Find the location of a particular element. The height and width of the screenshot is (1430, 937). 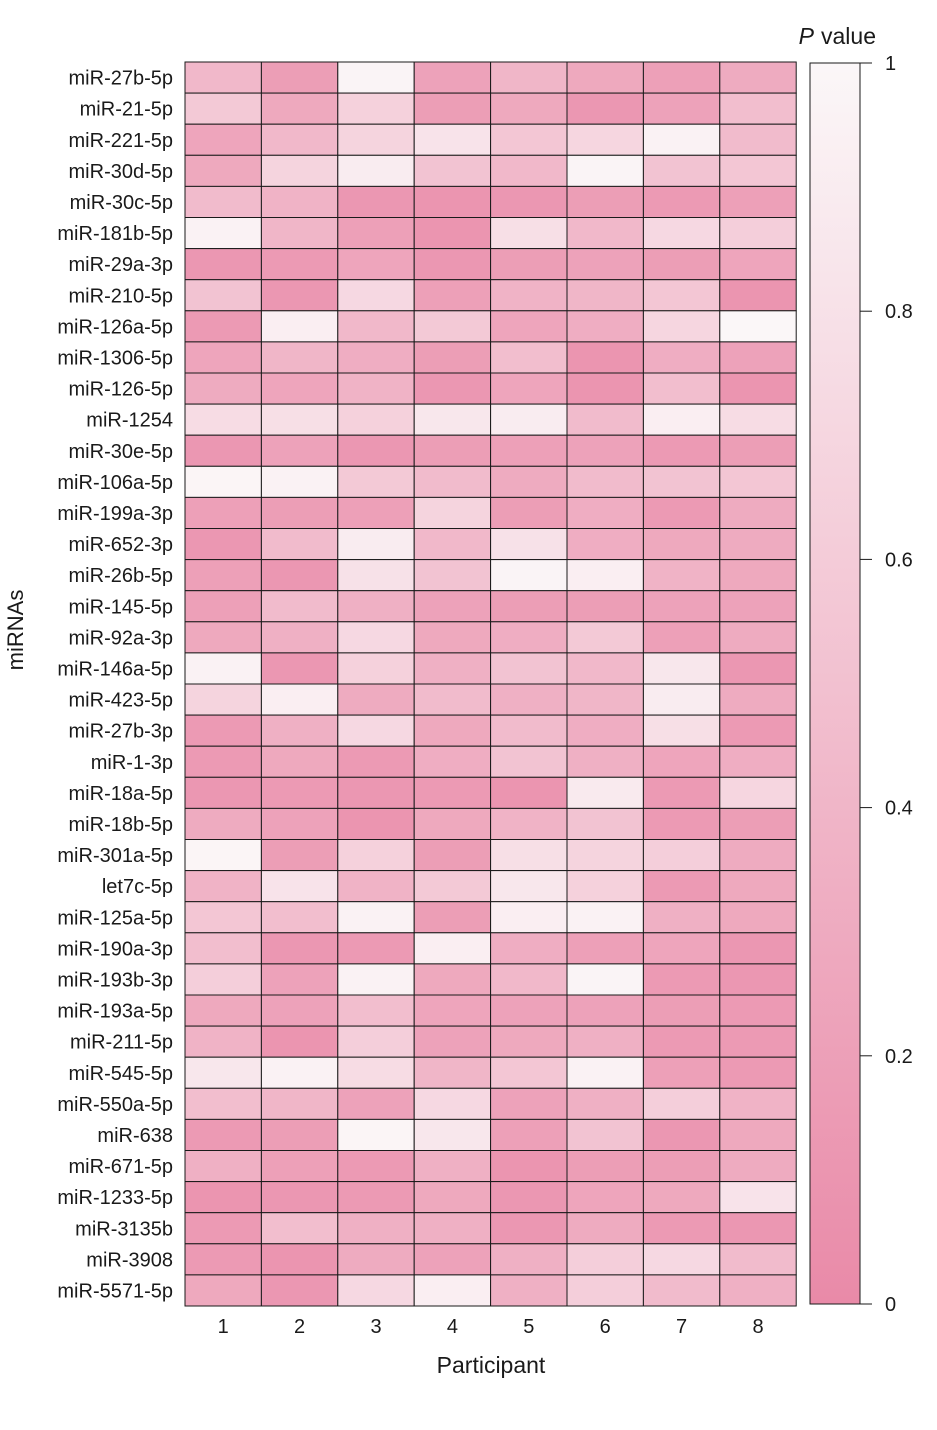

row-label: miR-106a-5p is located at coordinates (115, 483).